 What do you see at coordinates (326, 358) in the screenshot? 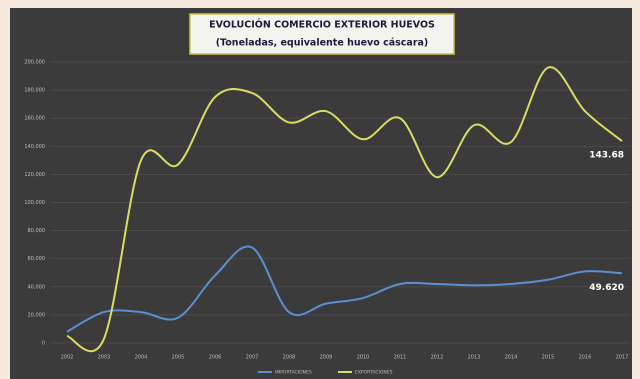
I see `x-tick-label: 2009` at bounding box center [326, 358].